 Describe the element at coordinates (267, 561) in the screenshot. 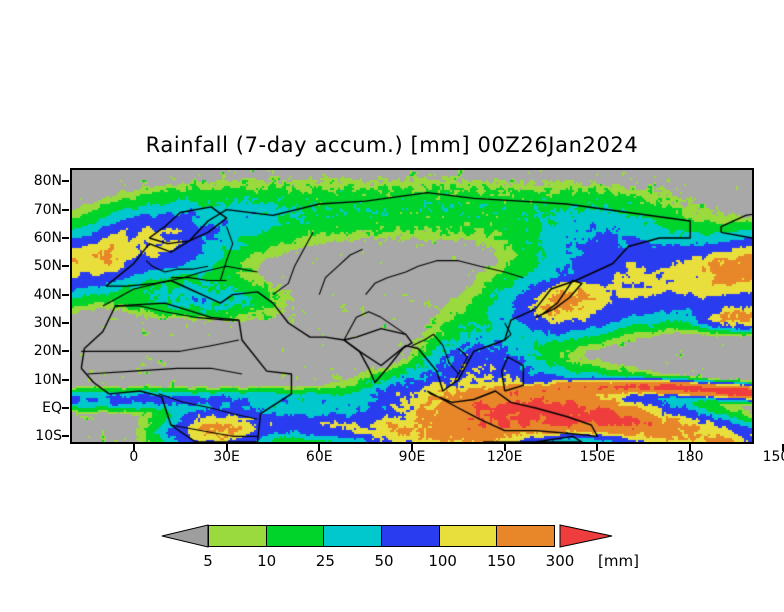

I see `colorbar-boundary-label: 10` at that location.